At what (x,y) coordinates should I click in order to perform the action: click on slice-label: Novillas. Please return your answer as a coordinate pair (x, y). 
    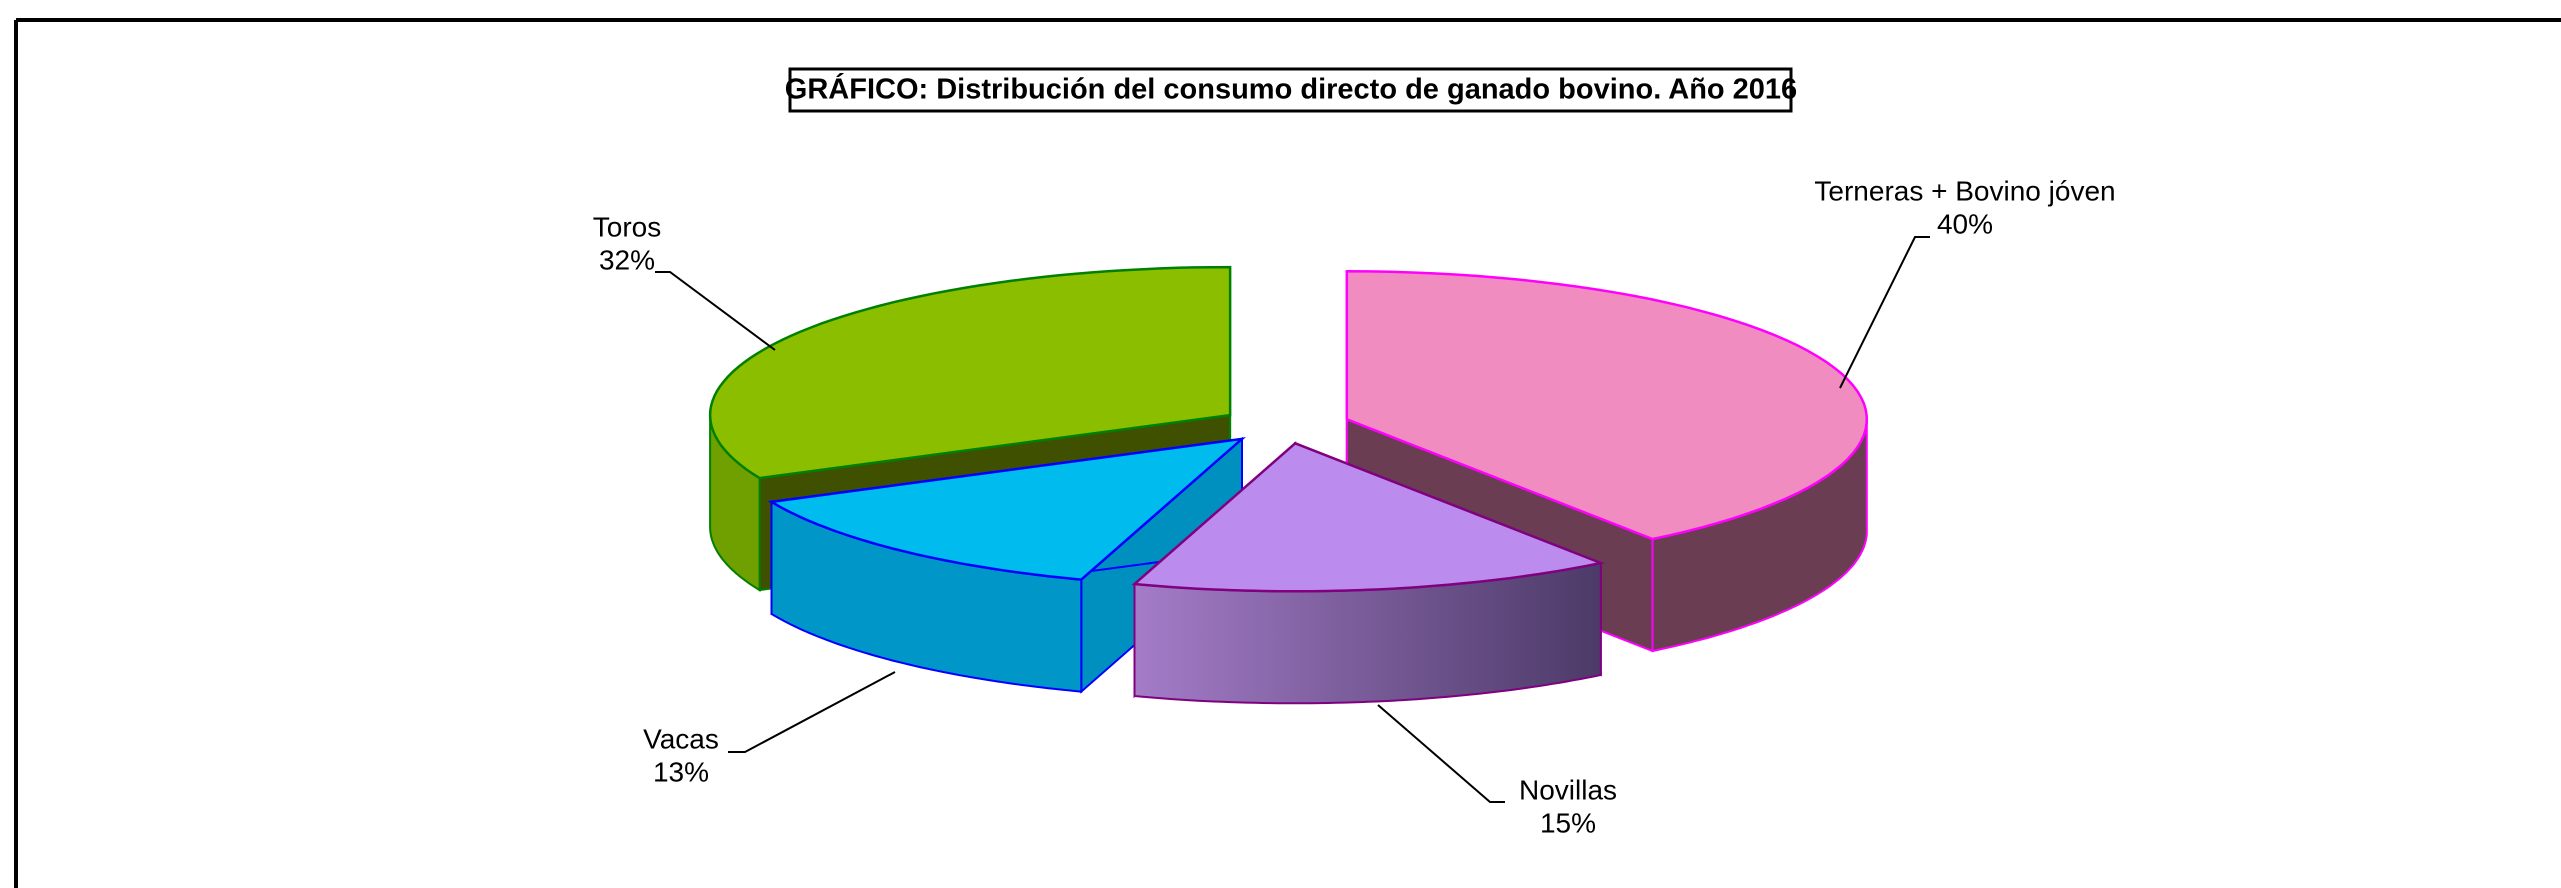
    Looking at the image, I should click on (1568, 789).